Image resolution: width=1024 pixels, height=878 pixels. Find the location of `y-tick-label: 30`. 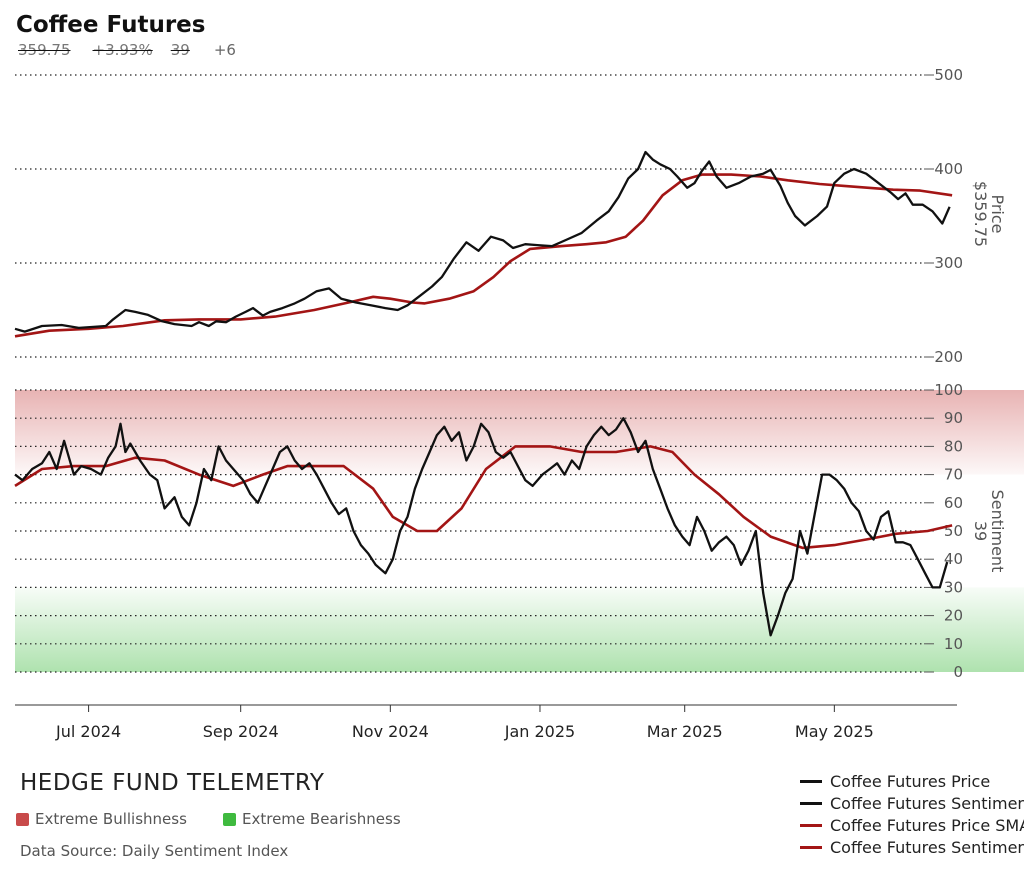

y-tick-label: 30 is located at coordinates (953, 587).